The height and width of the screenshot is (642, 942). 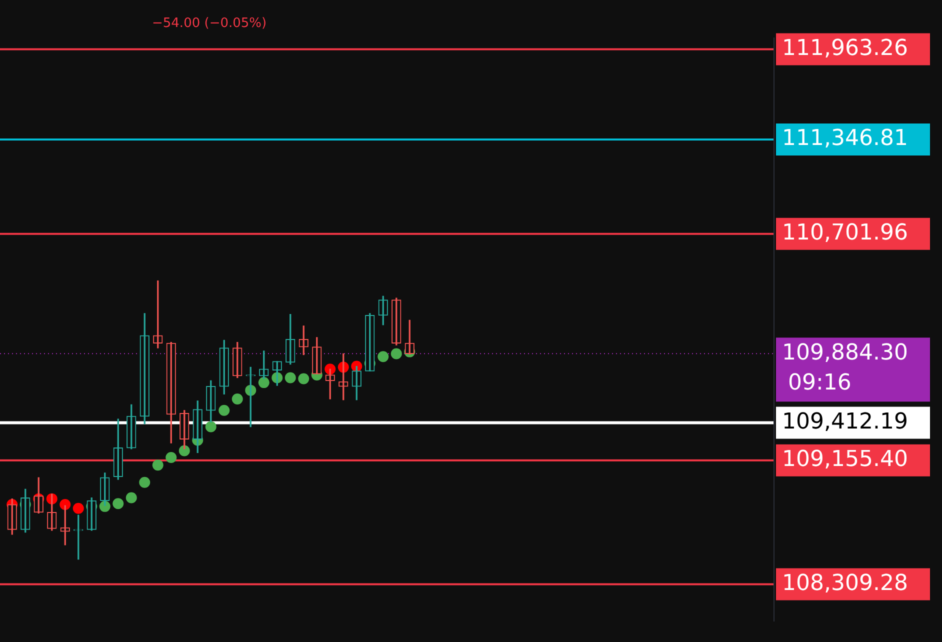 What do you see at coordinates (79, 537) in the screenshot?
I see `candlestick` at bounding box center [79, 537].